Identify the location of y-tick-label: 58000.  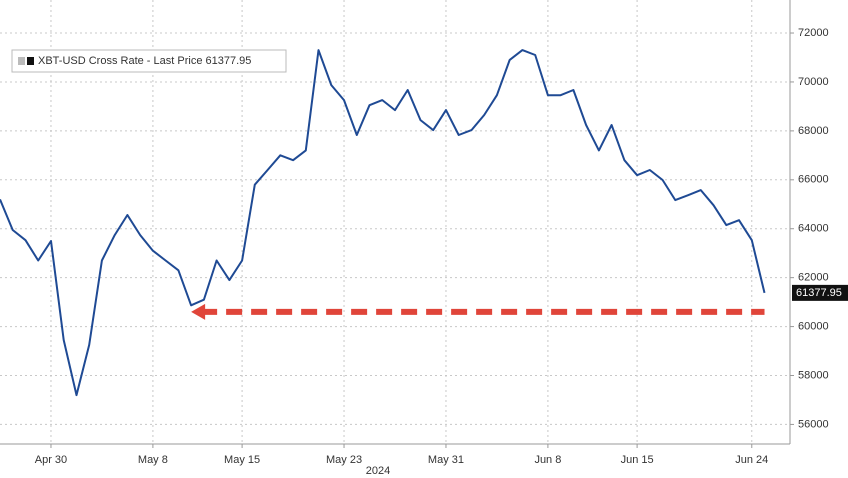
(813, 375).